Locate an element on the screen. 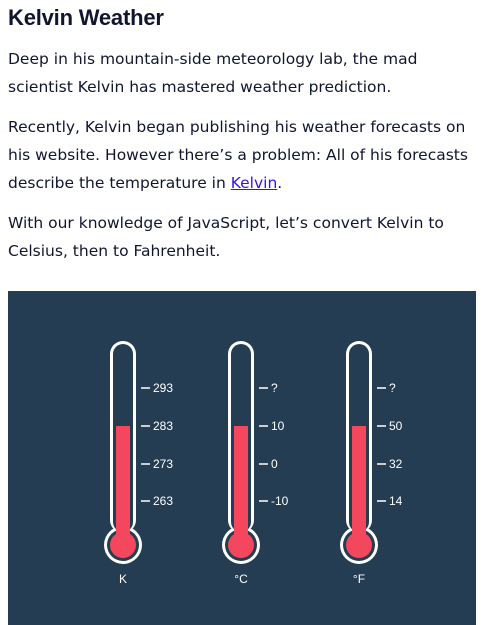 The height and width of the screenshot is (625, 481). tick-label: 293 is located at coordinates (163, 388).